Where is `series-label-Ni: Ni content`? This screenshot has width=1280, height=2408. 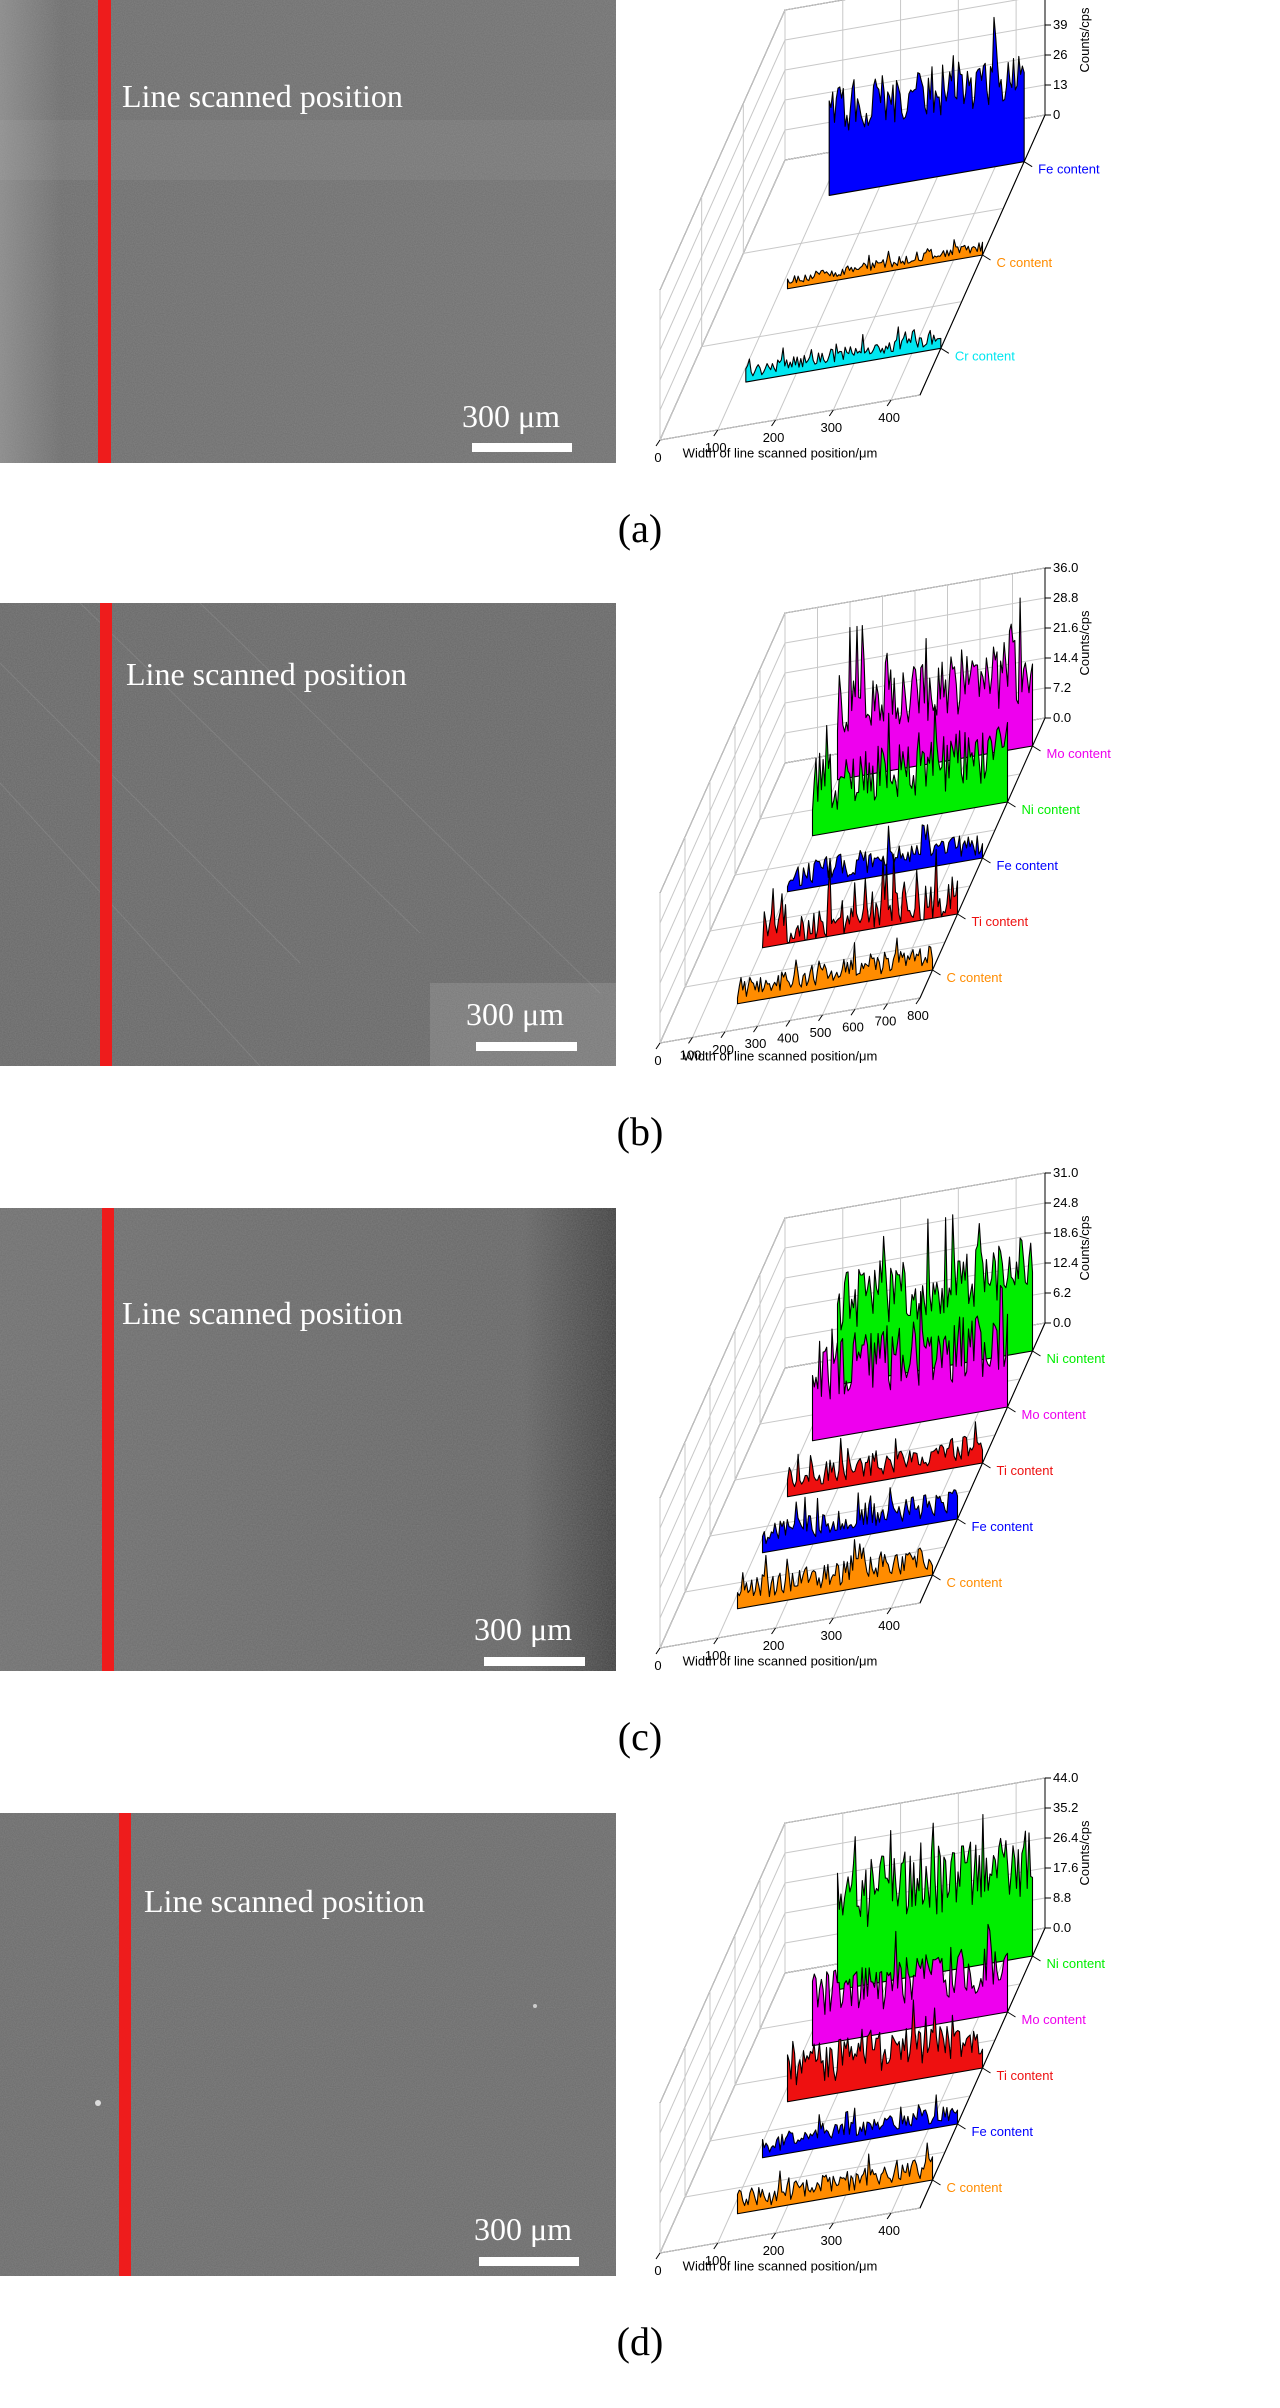 series-label-Ni: Ni content is located at coordinates (1076, 1358).